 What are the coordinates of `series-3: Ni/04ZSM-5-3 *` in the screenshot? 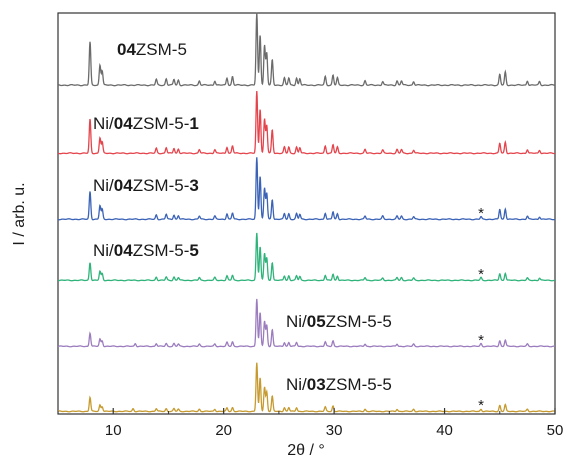 It's located at (306, 189).